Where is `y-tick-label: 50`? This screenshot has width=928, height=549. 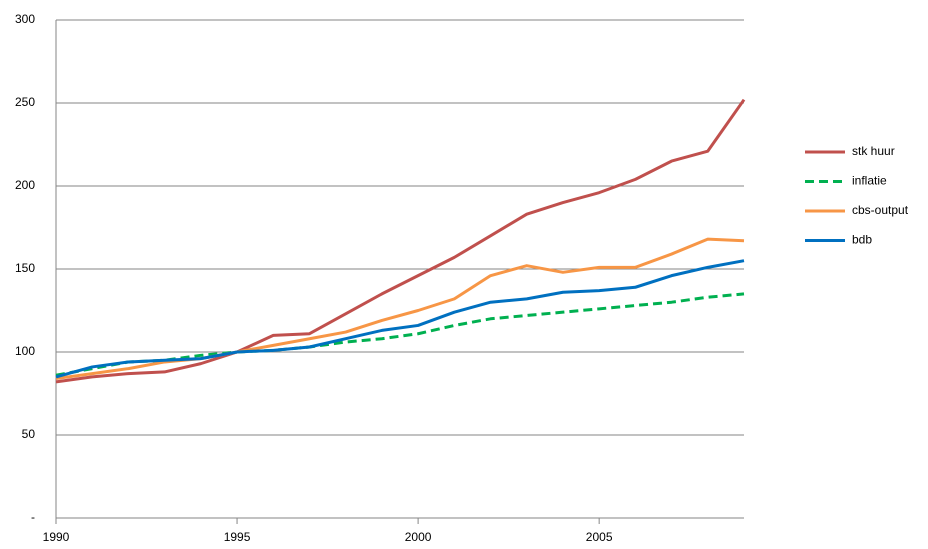
y-tick-label: 50 is located at coordinates (29, 434).